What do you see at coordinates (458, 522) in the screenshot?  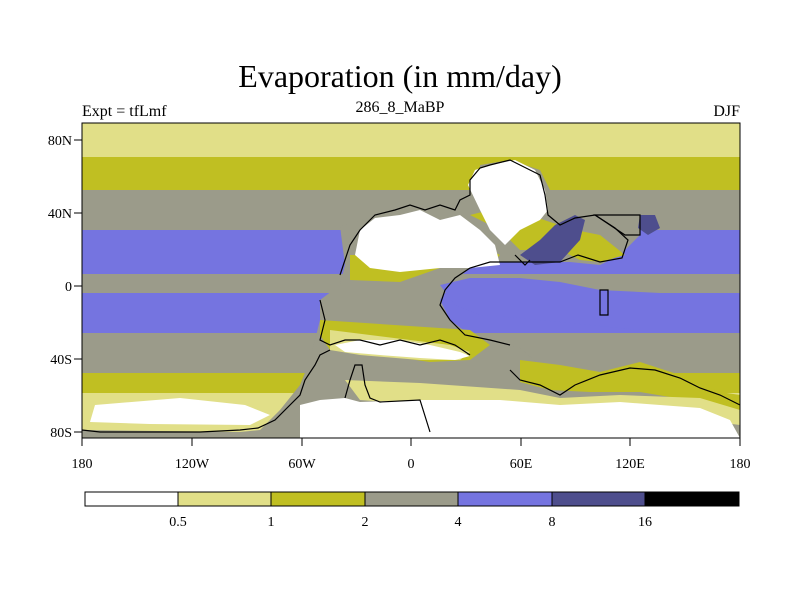 I see `colorbar-label: 4` at bounding box center [458, 522].